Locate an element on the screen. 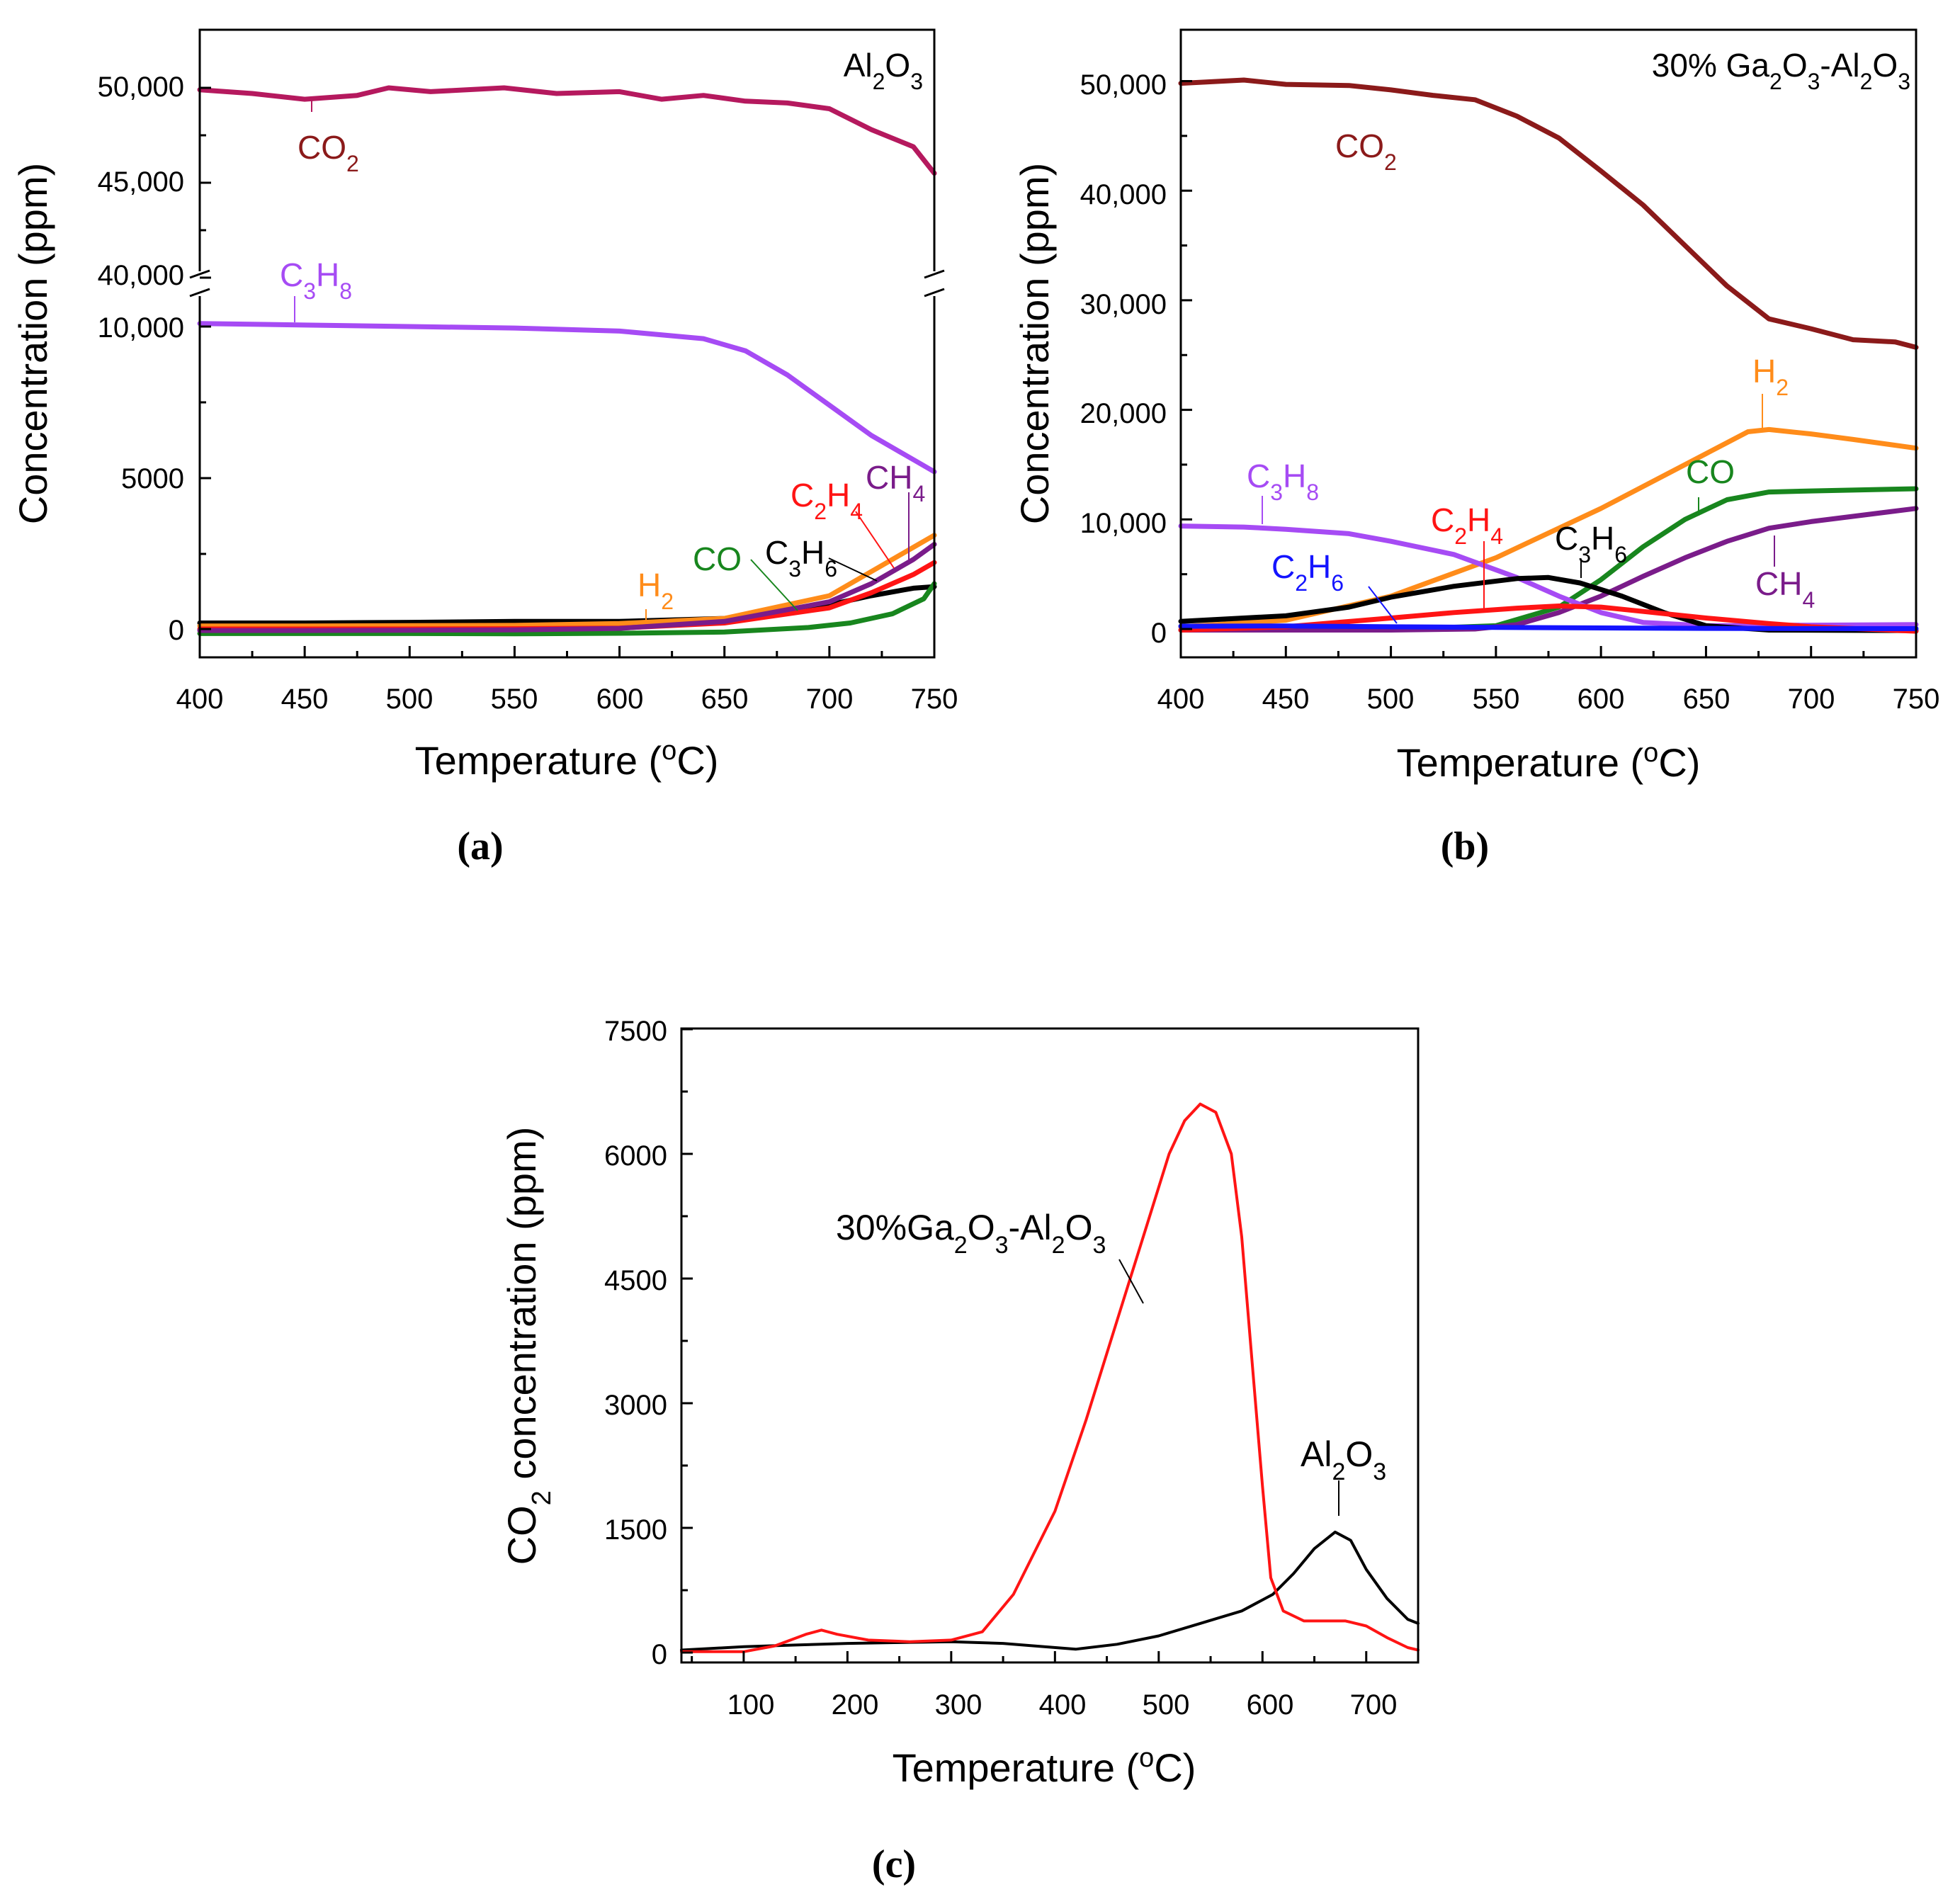  panel-b-ticks is located at coordinates (1548, 369).